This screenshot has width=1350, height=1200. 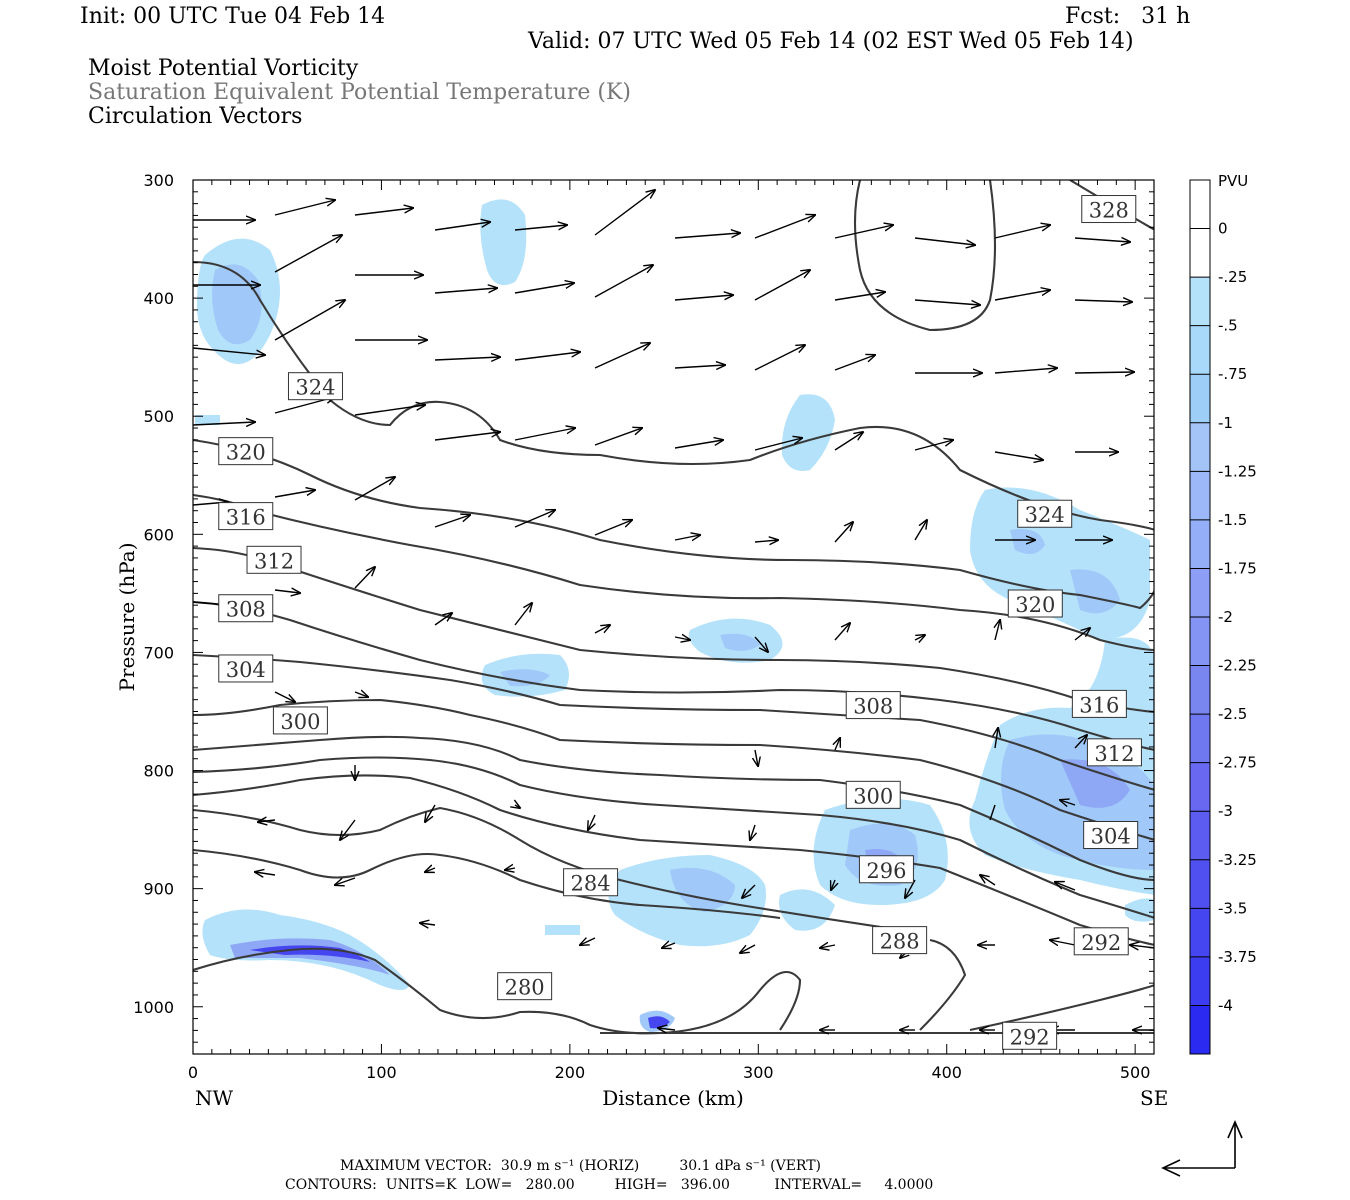 I want to click on colorbar-label: -3.5, so click(x=1232, y=908).